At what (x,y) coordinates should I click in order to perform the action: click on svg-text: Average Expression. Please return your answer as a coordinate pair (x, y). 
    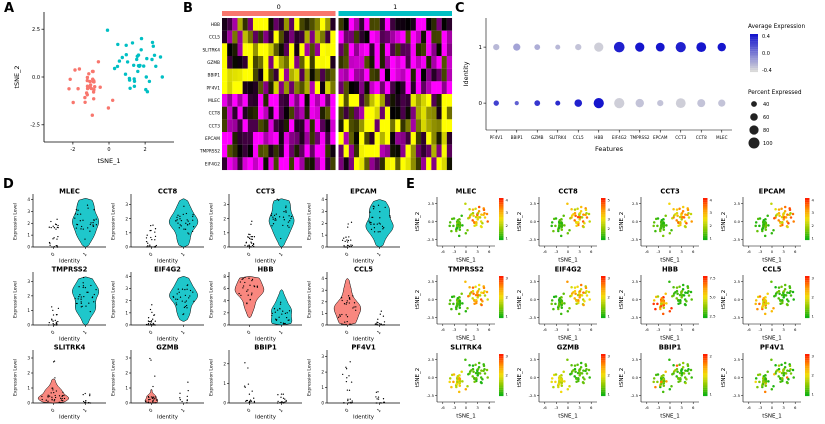
    Looking at the image, I should click on (776, 27).